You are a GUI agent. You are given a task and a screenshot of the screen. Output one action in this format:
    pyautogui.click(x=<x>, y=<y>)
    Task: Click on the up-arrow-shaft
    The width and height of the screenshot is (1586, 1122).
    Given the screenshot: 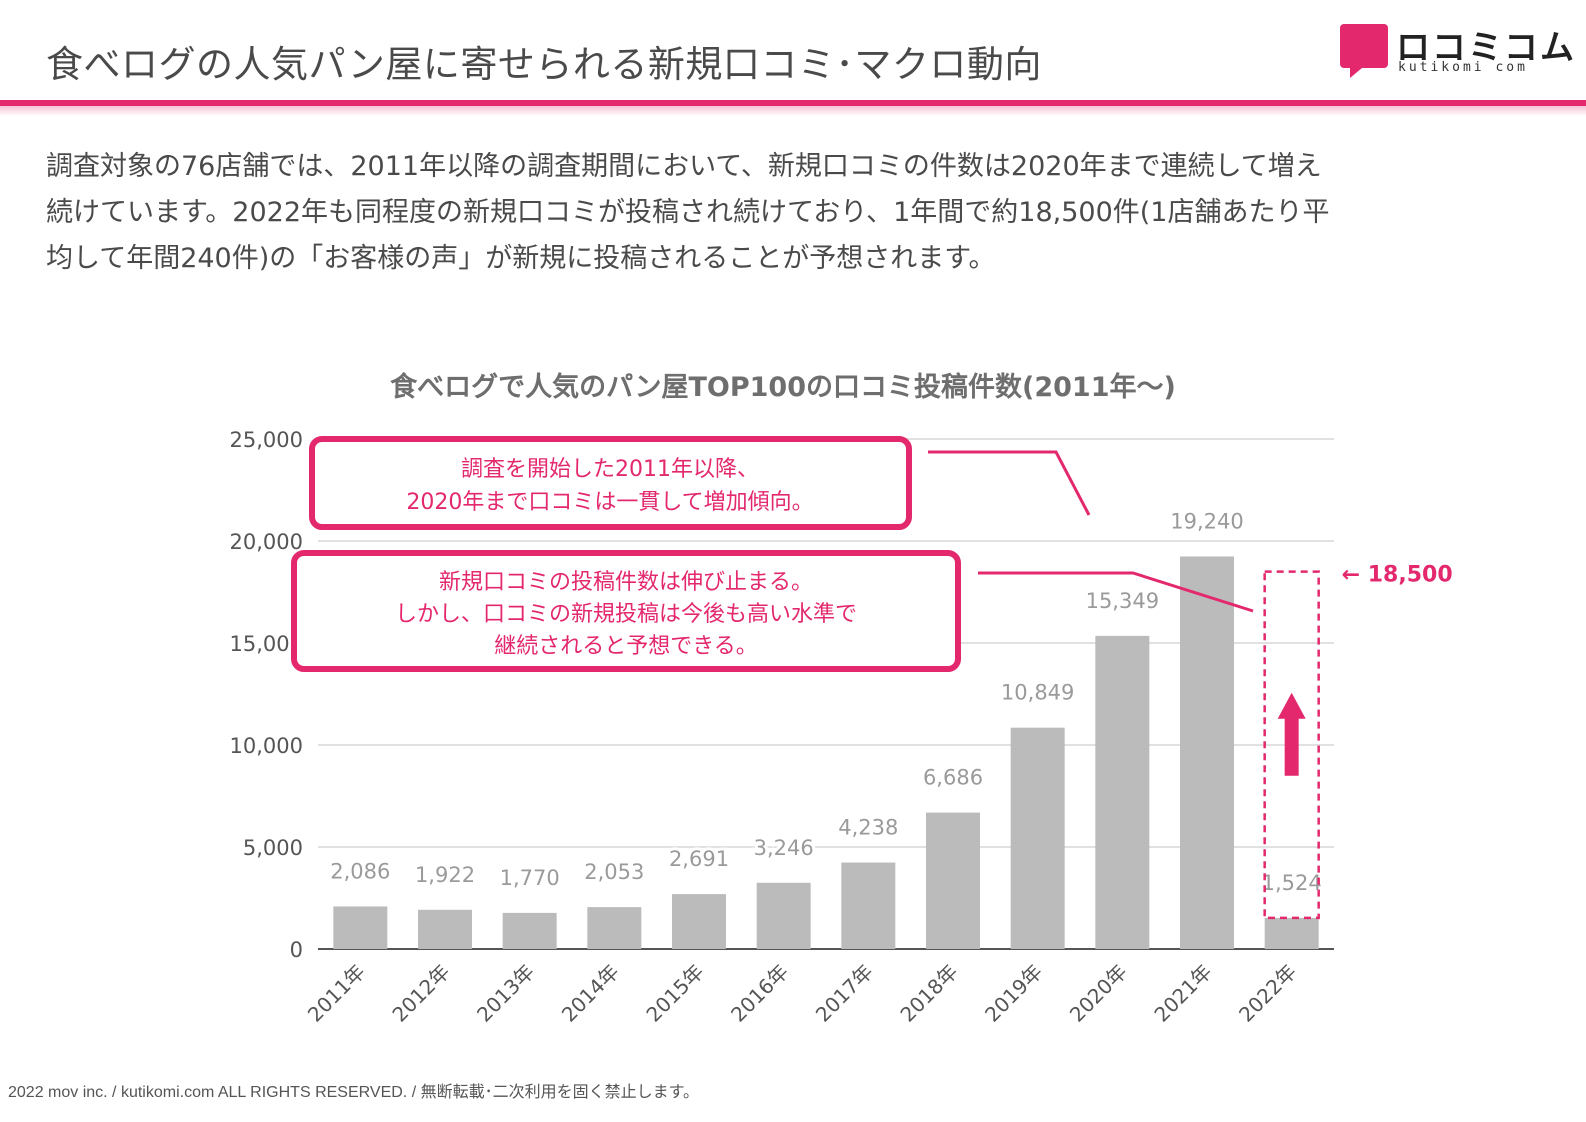 What is the action you would take?
    pyautogui.click(x=1291, y=746)
    